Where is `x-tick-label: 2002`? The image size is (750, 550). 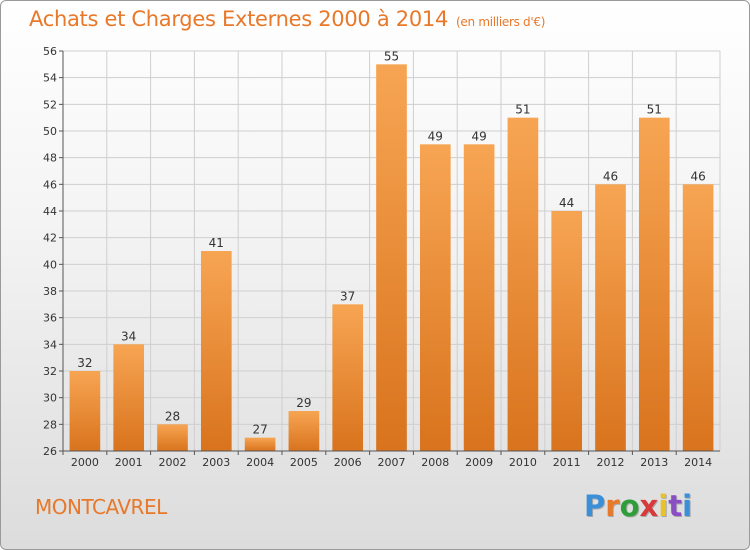 x-tick-label: 2002 is located at coordinates (173, 462).